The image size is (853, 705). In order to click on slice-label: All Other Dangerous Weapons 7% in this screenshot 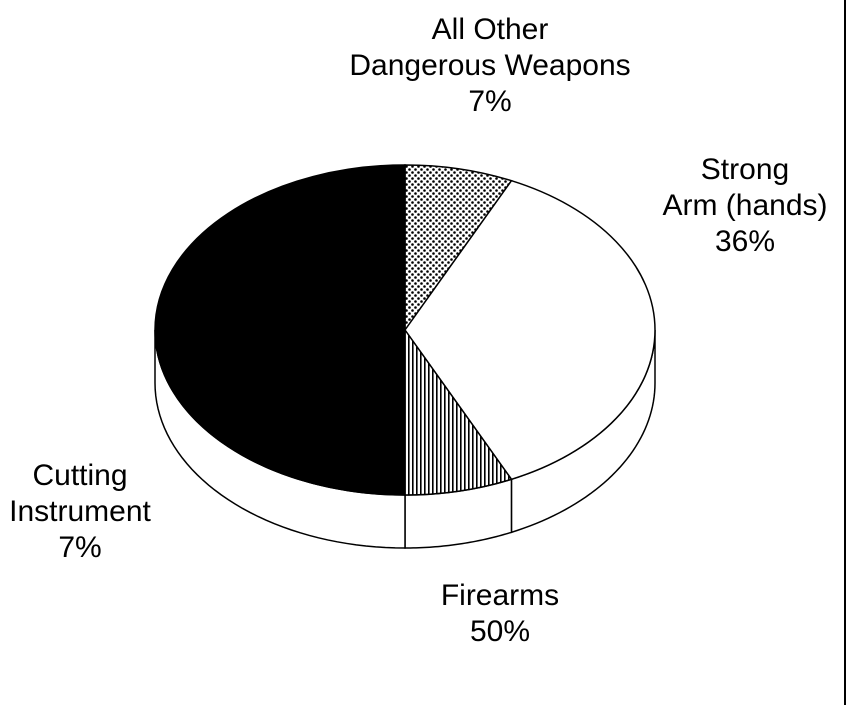, I will do `click(490, 66)`.